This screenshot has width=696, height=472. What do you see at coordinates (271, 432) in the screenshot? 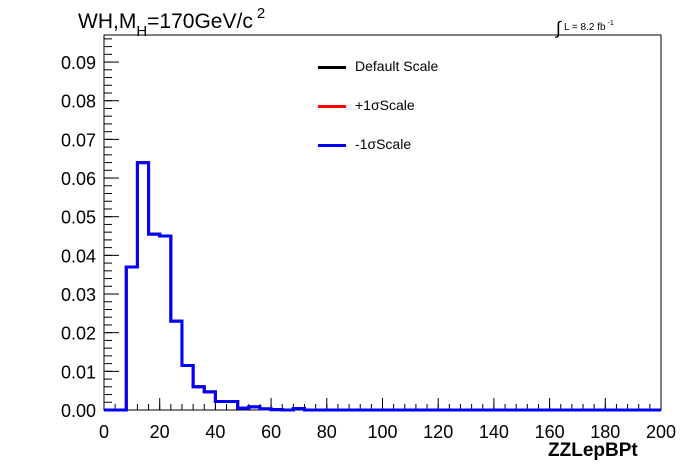
I see `x-tick-label: 60` at bounding box center [271, 432].